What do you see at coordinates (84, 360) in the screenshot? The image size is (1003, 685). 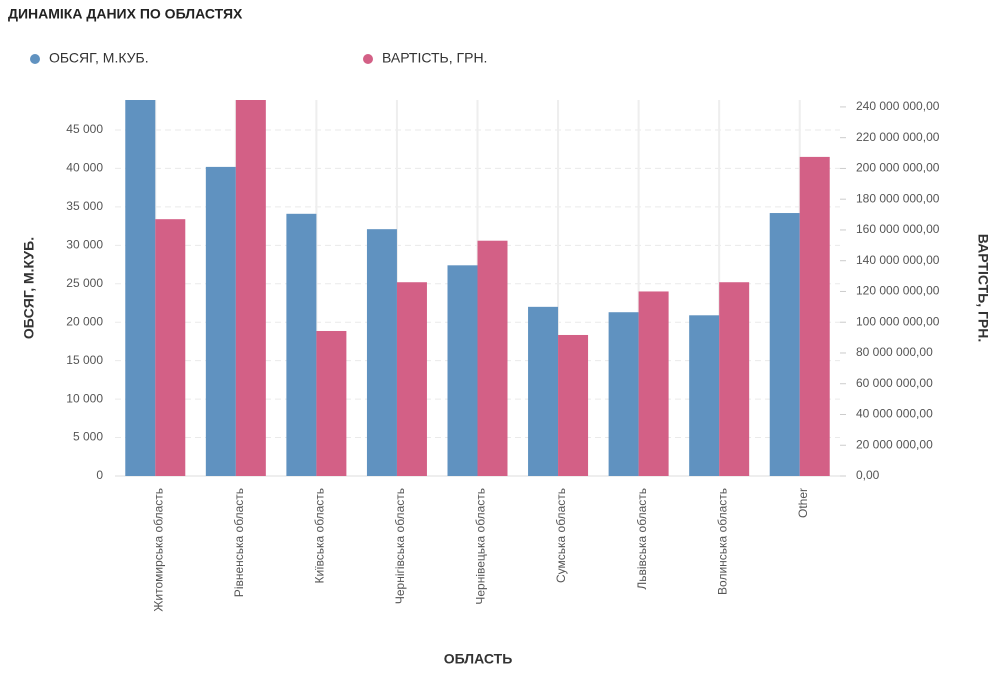 I see `y-tick-label: 15 000` at bounding box center [84, 360].